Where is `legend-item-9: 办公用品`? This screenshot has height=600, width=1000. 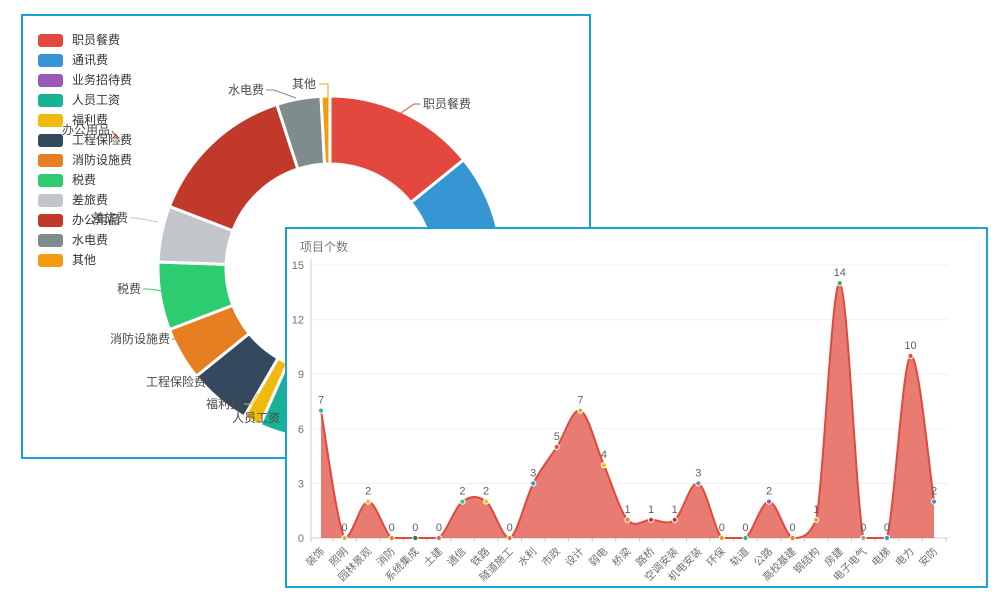
legend-item-9: 办公用品 is located at coordinates (85, 220).